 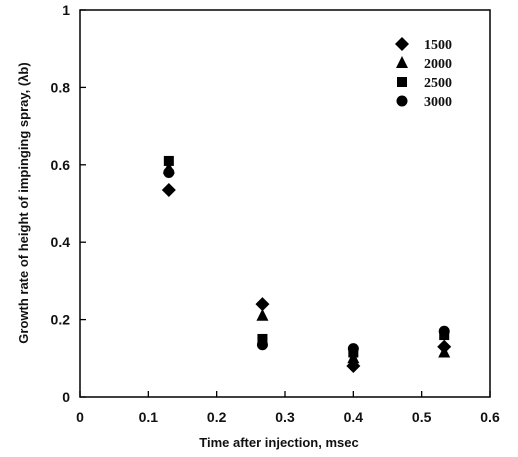 I want to click on legend-label-3000: 3000, so click(x=438, y=102).